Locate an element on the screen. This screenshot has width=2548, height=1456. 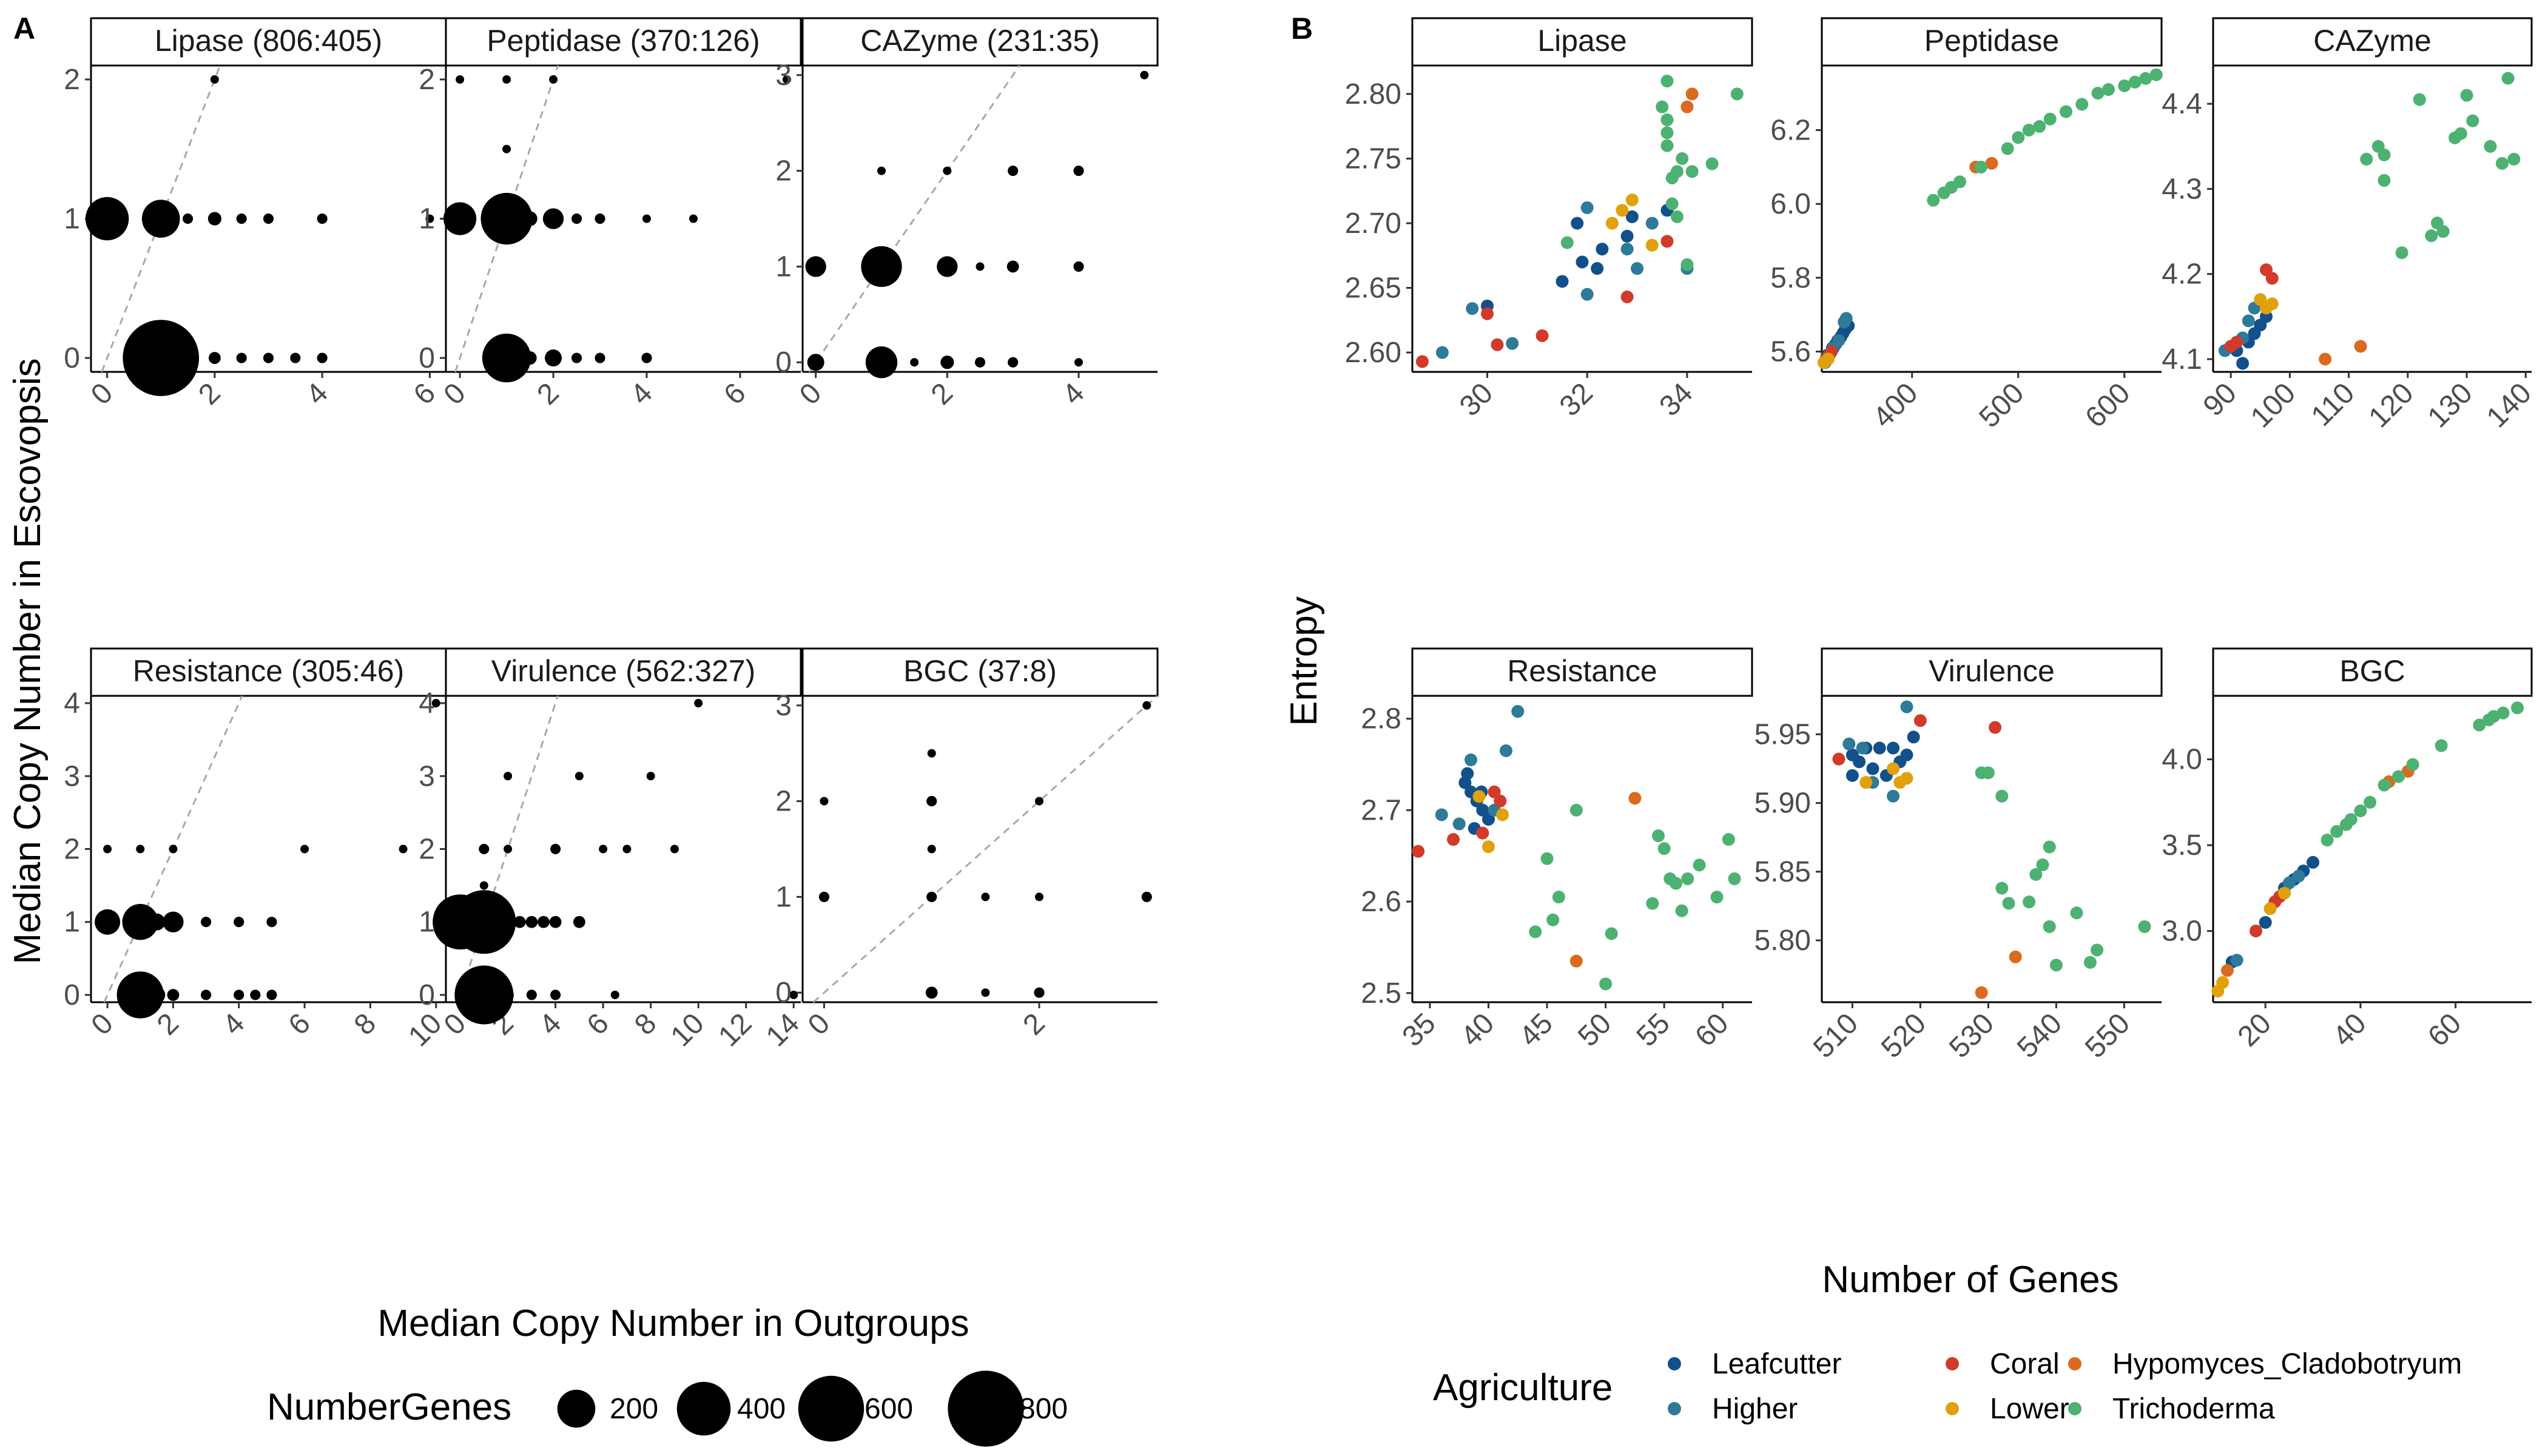
color-legend-label: Coral is located at coordinates (2025, 1364).